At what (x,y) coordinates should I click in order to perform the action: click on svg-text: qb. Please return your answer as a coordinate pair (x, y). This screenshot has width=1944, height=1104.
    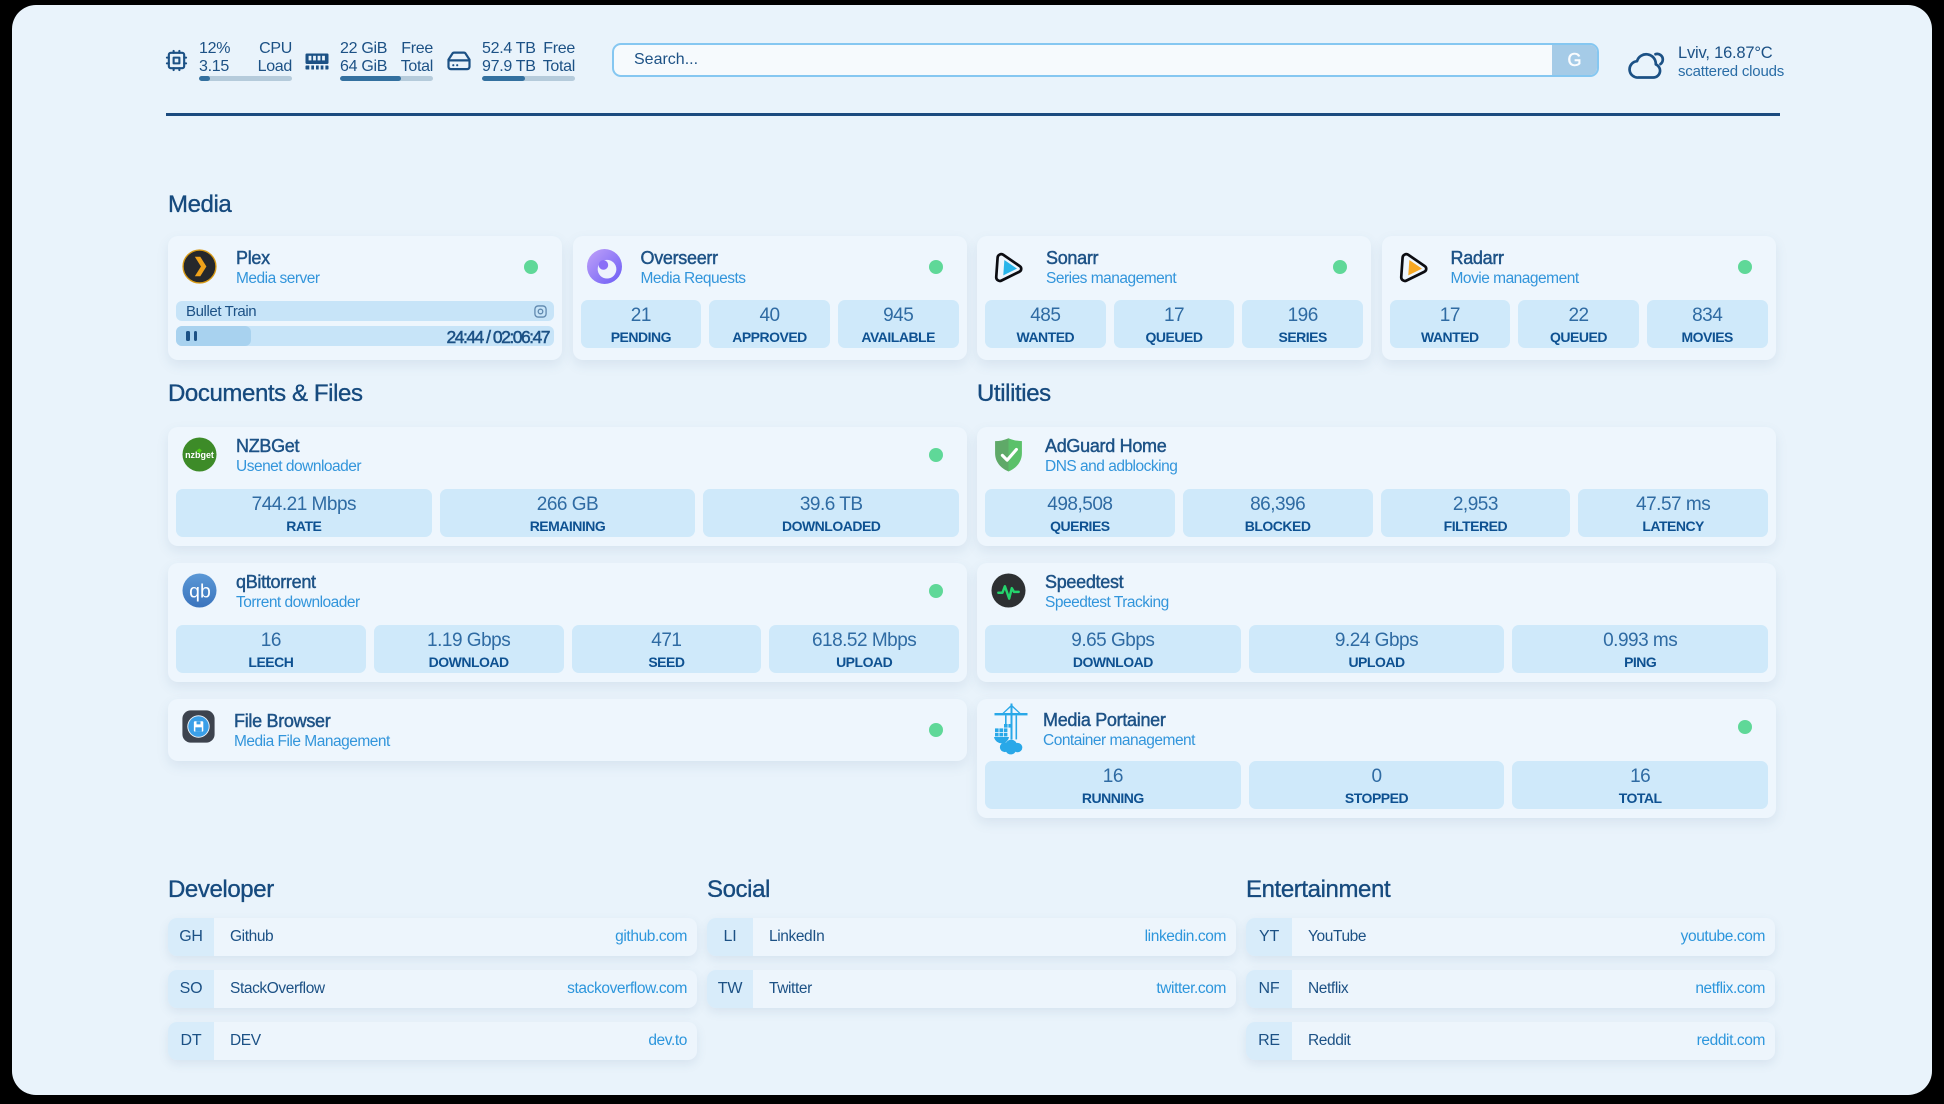
    Looking at the image, I should click on (200, 591).